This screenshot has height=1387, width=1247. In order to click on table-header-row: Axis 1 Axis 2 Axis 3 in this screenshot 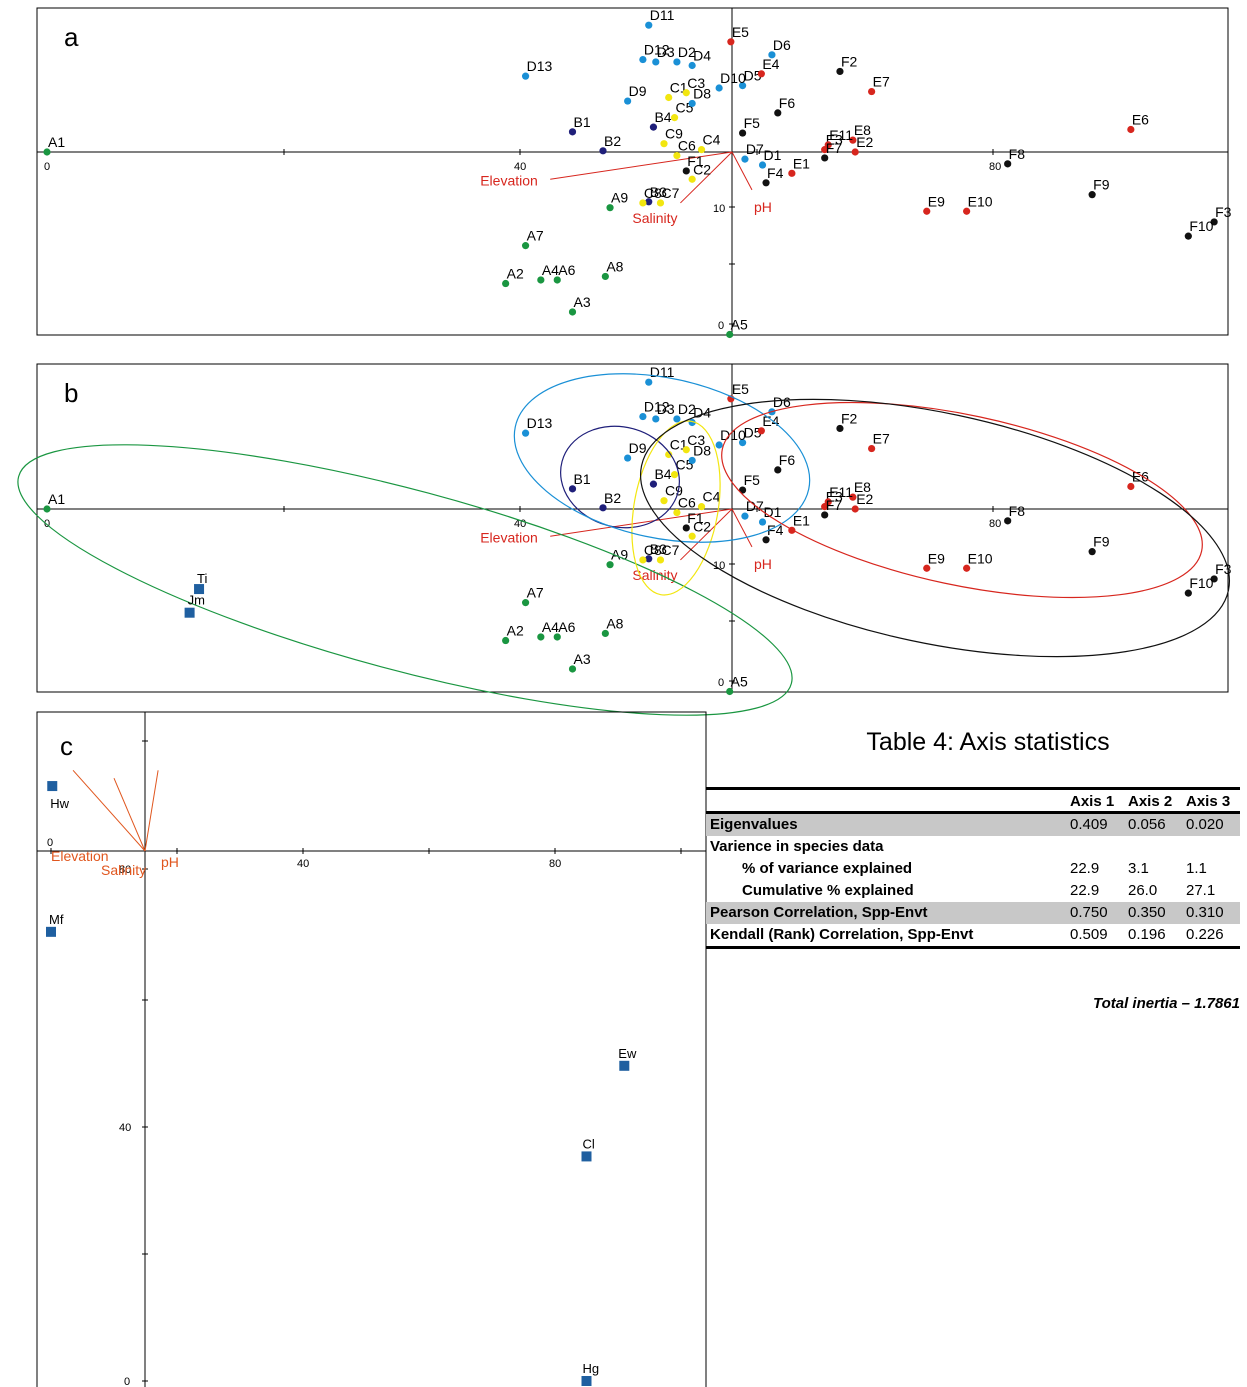, I will do `click(973, 800)`.